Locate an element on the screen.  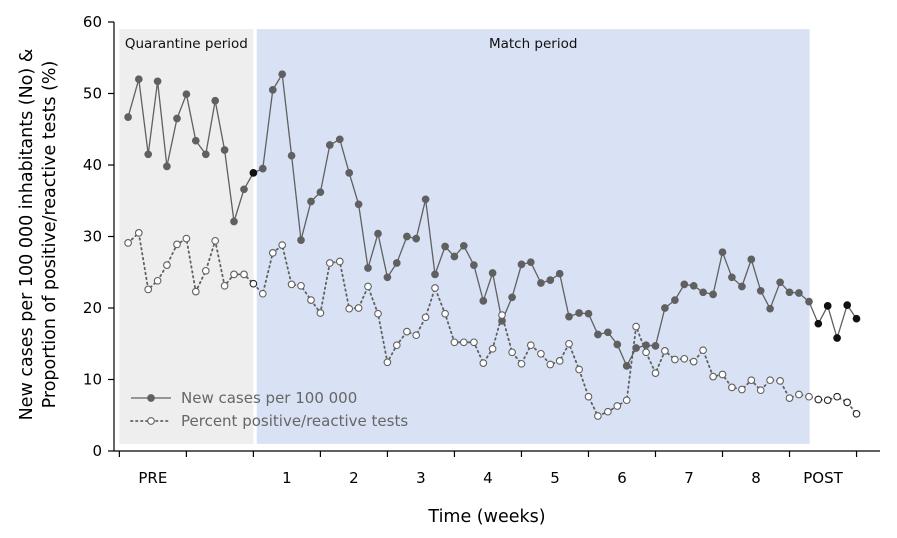
x-tick-label: 4 is located at coordinates (488, 478).